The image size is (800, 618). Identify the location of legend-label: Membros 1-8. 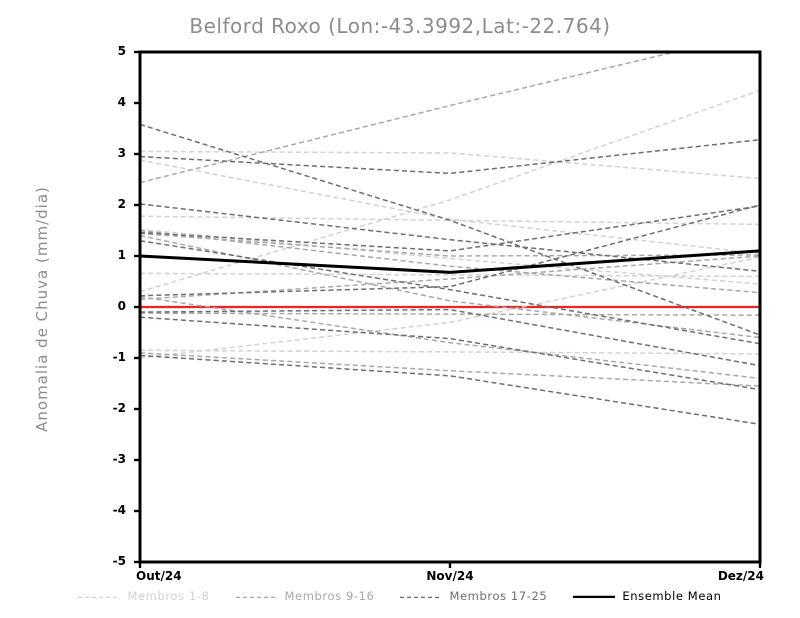
(168, 596).